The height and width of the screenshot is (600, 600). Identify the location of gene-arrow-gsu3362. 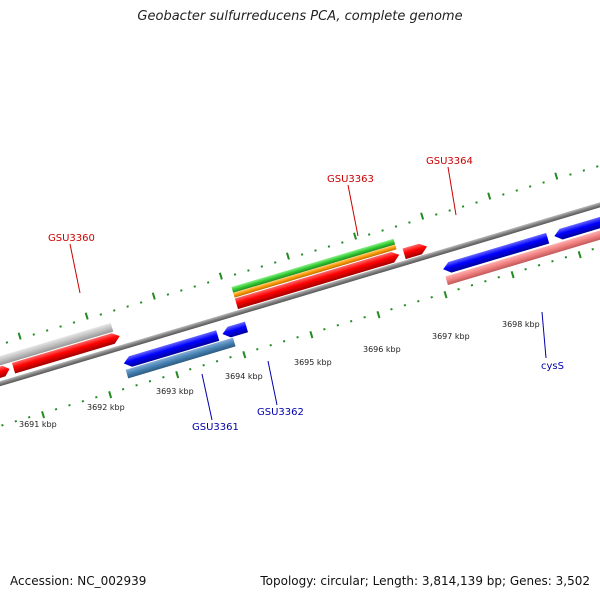
(235, 329).